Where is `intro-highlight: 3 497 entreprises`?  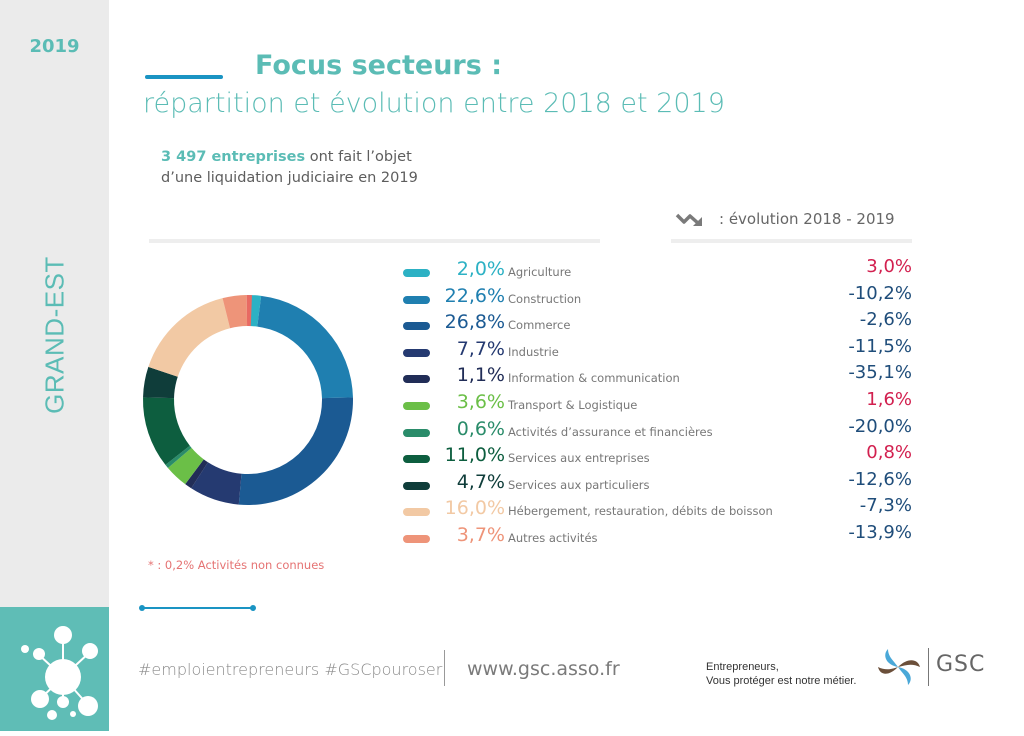
intro-highlight: 3 497 entreprises is located at coordinates (233, 157).